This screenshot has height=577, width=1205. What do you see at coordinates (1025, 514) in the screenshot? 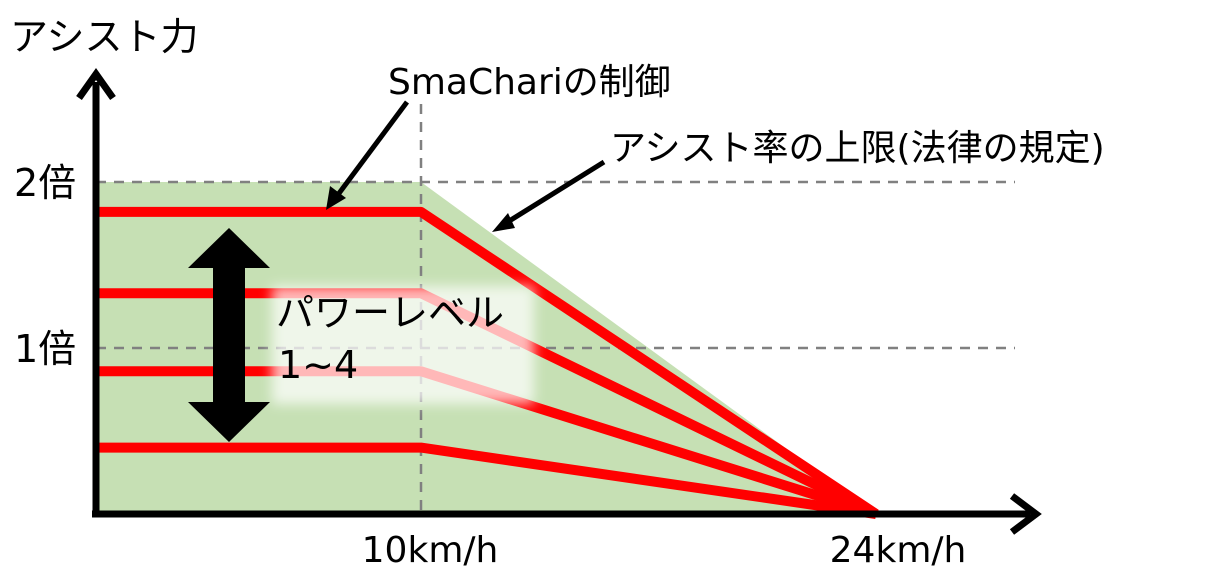
I see `x-axis-arrowhead-icon` at bounding box center [1025, 514].